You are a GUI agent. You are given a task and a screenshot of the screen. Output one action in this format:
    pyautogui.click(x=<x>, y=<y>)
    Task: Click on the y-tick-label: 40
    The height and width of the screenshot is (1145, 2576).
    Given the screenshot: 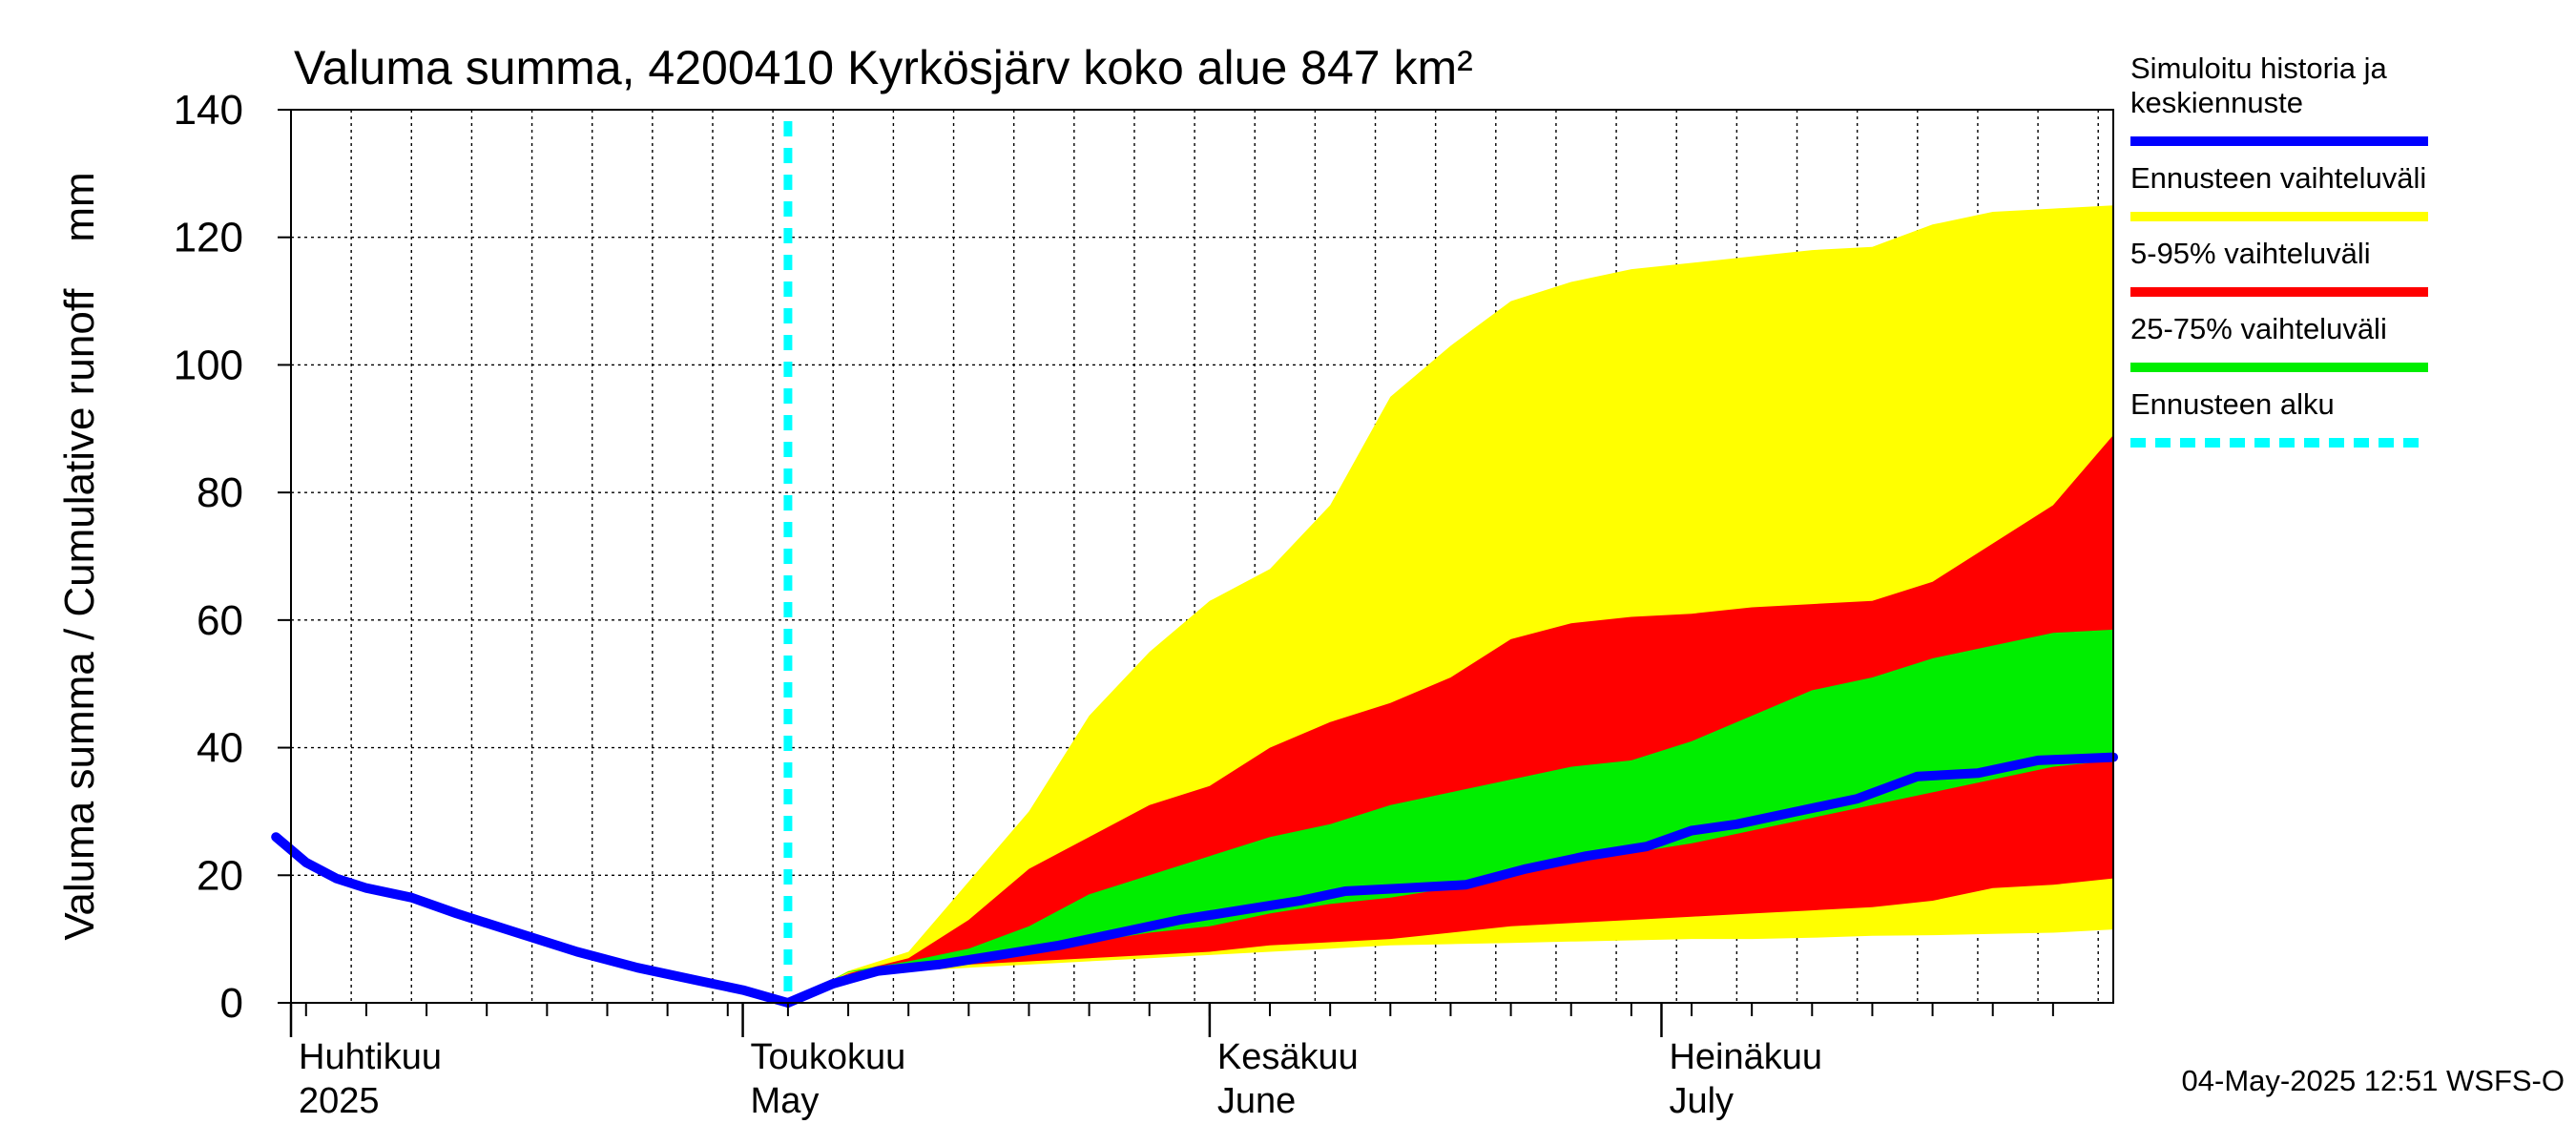 What is the action you would take?
    pyautogui.click(x=220, y=748)
    